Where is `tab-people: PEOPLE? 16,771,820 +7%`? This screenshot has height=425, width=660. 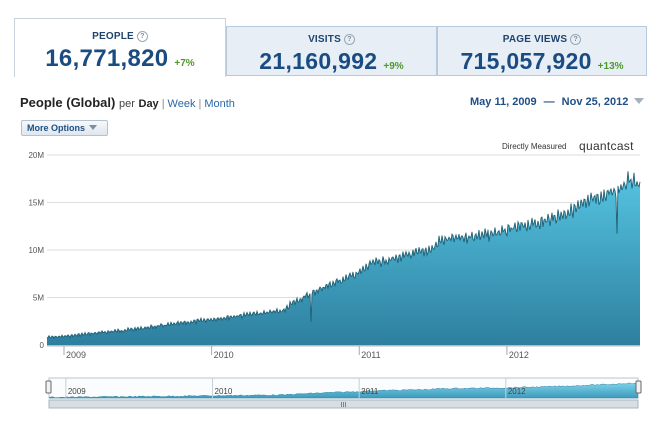 tab-people: PEOPLE? 16,771,820 +7% is located at coordinates (120, 47).